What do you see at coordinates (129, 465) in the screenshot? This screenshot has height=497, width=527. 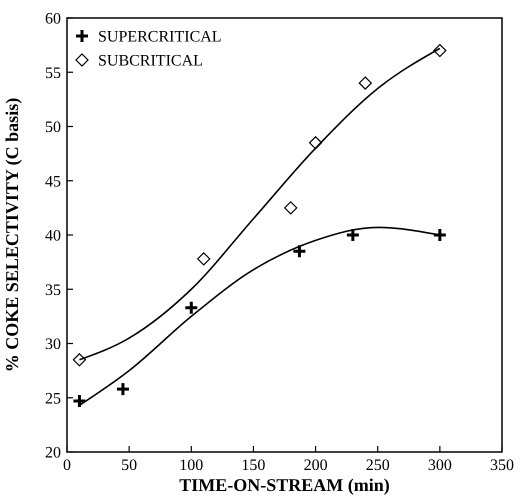 I see `x-tick-label: 50` at bounding box center [129, 465].